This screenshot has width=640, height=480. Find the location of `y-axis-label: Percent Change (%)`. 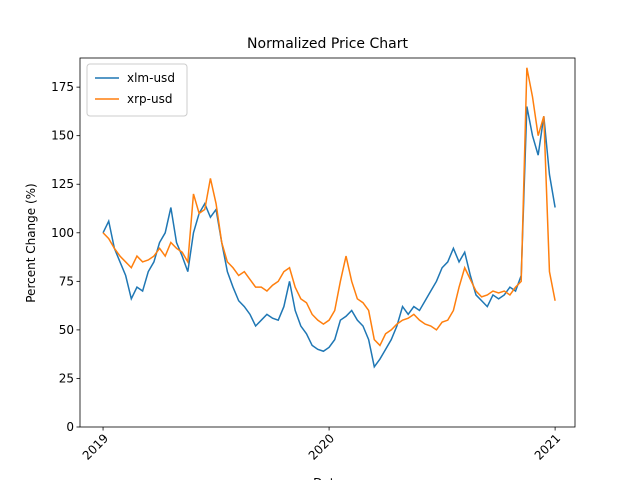

y-axis-label: Percent Change (%) is located at coordinates (31, 243).